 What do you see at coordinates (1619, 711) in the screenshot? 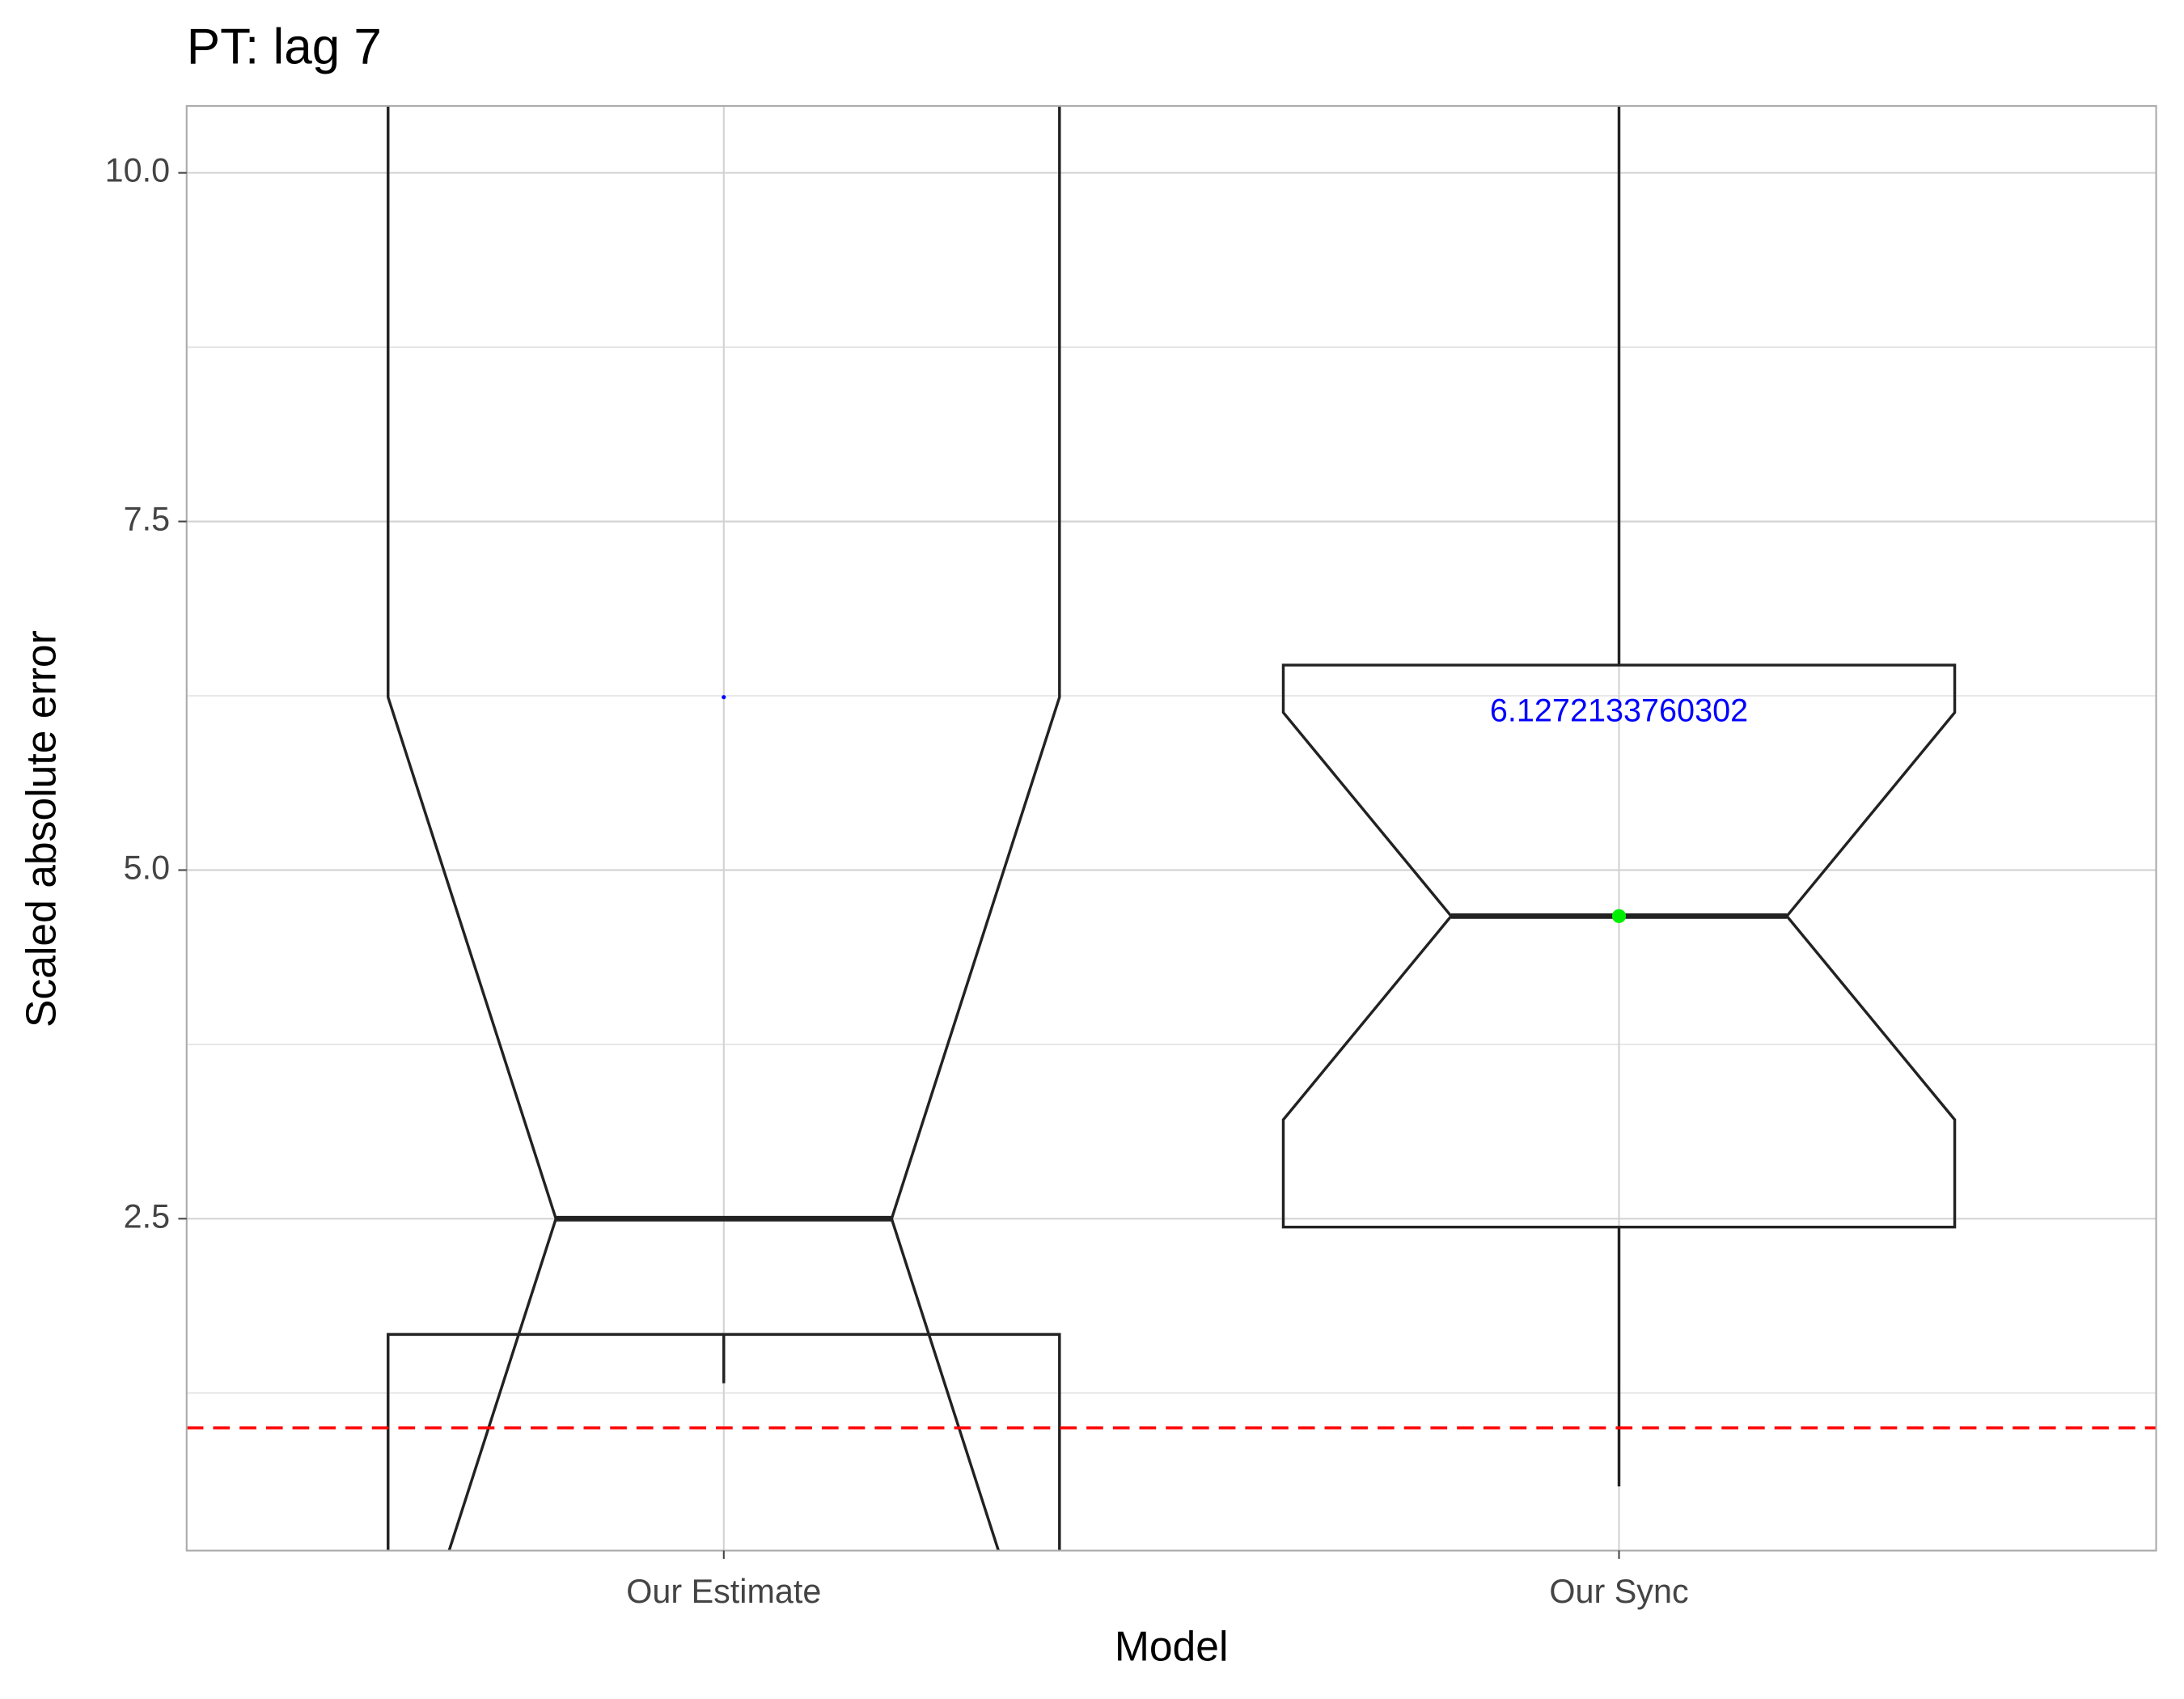
I see `annotation: 6.1272133760302` at bounding box center [1619, 711].